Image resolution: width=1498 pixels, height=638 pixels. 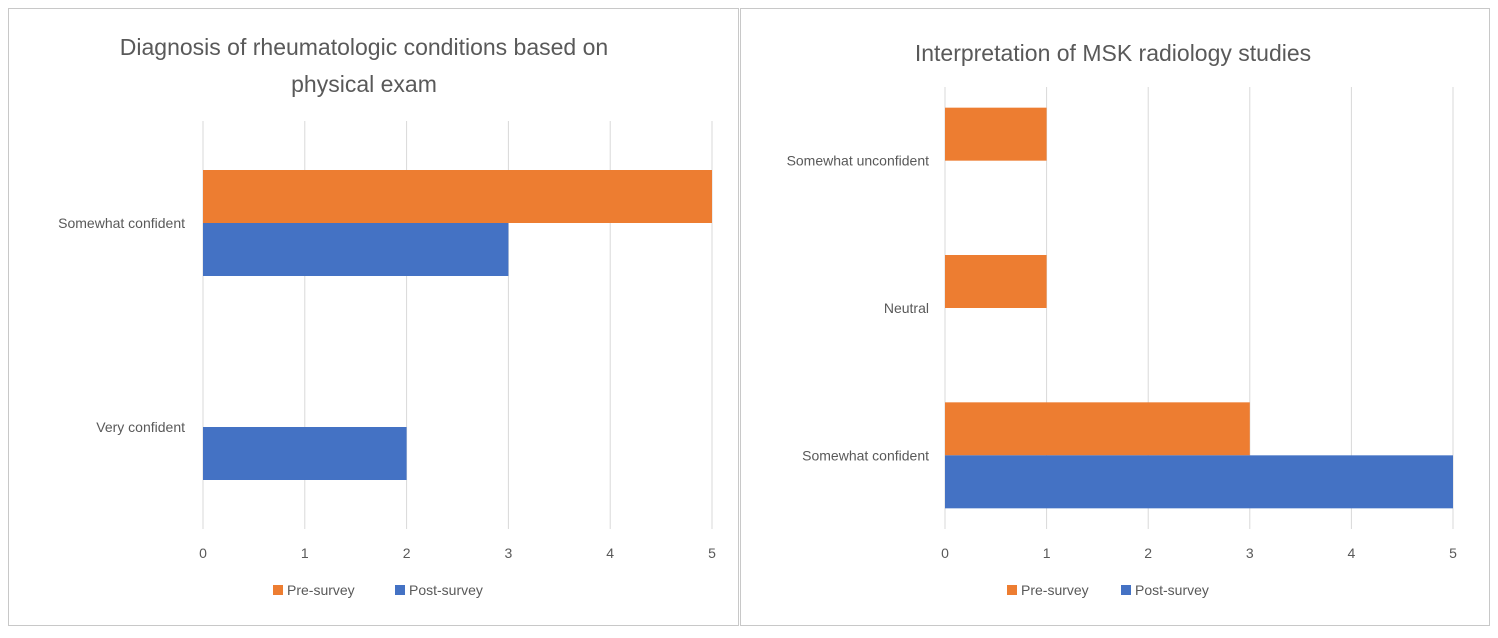 What do you see at coordinates (203, 553) in the screenshot?
I see `x-tick-label-left-0: 0` at bounding box center [203, 553].